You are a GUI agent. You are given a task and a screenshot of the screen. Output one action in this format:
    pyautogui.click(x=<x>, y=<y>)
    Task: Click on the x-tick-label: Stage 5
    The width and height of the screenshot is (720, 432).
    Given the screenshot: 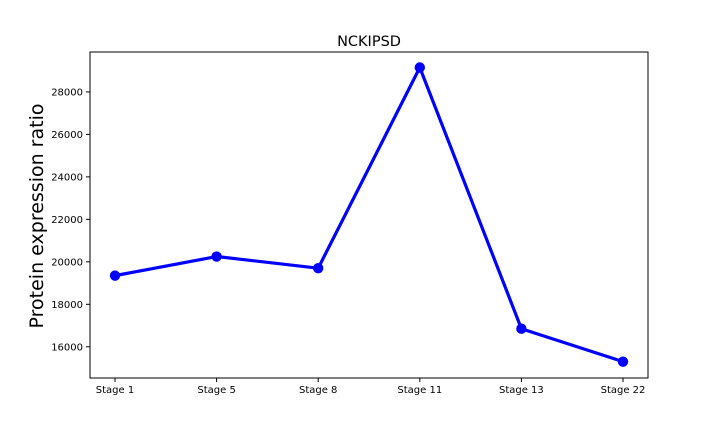 What is the action you would take?
    pyautogui.click(x=216, y=390)
    